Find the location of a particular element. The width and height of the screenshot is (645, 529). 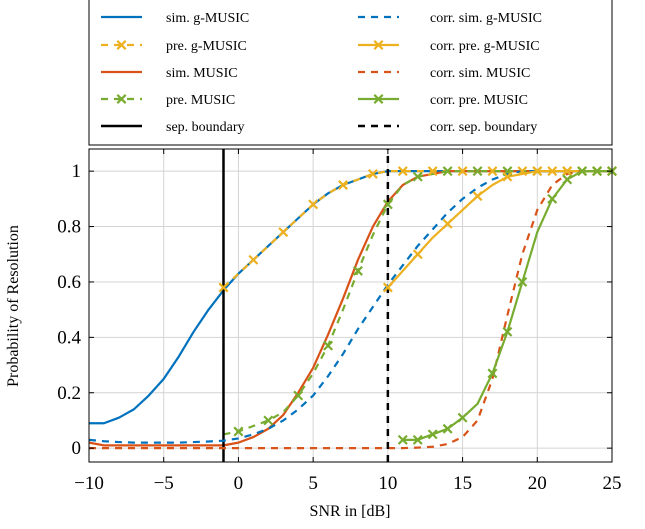

x-tick-label: 20 is located at coordinates (537, 483).